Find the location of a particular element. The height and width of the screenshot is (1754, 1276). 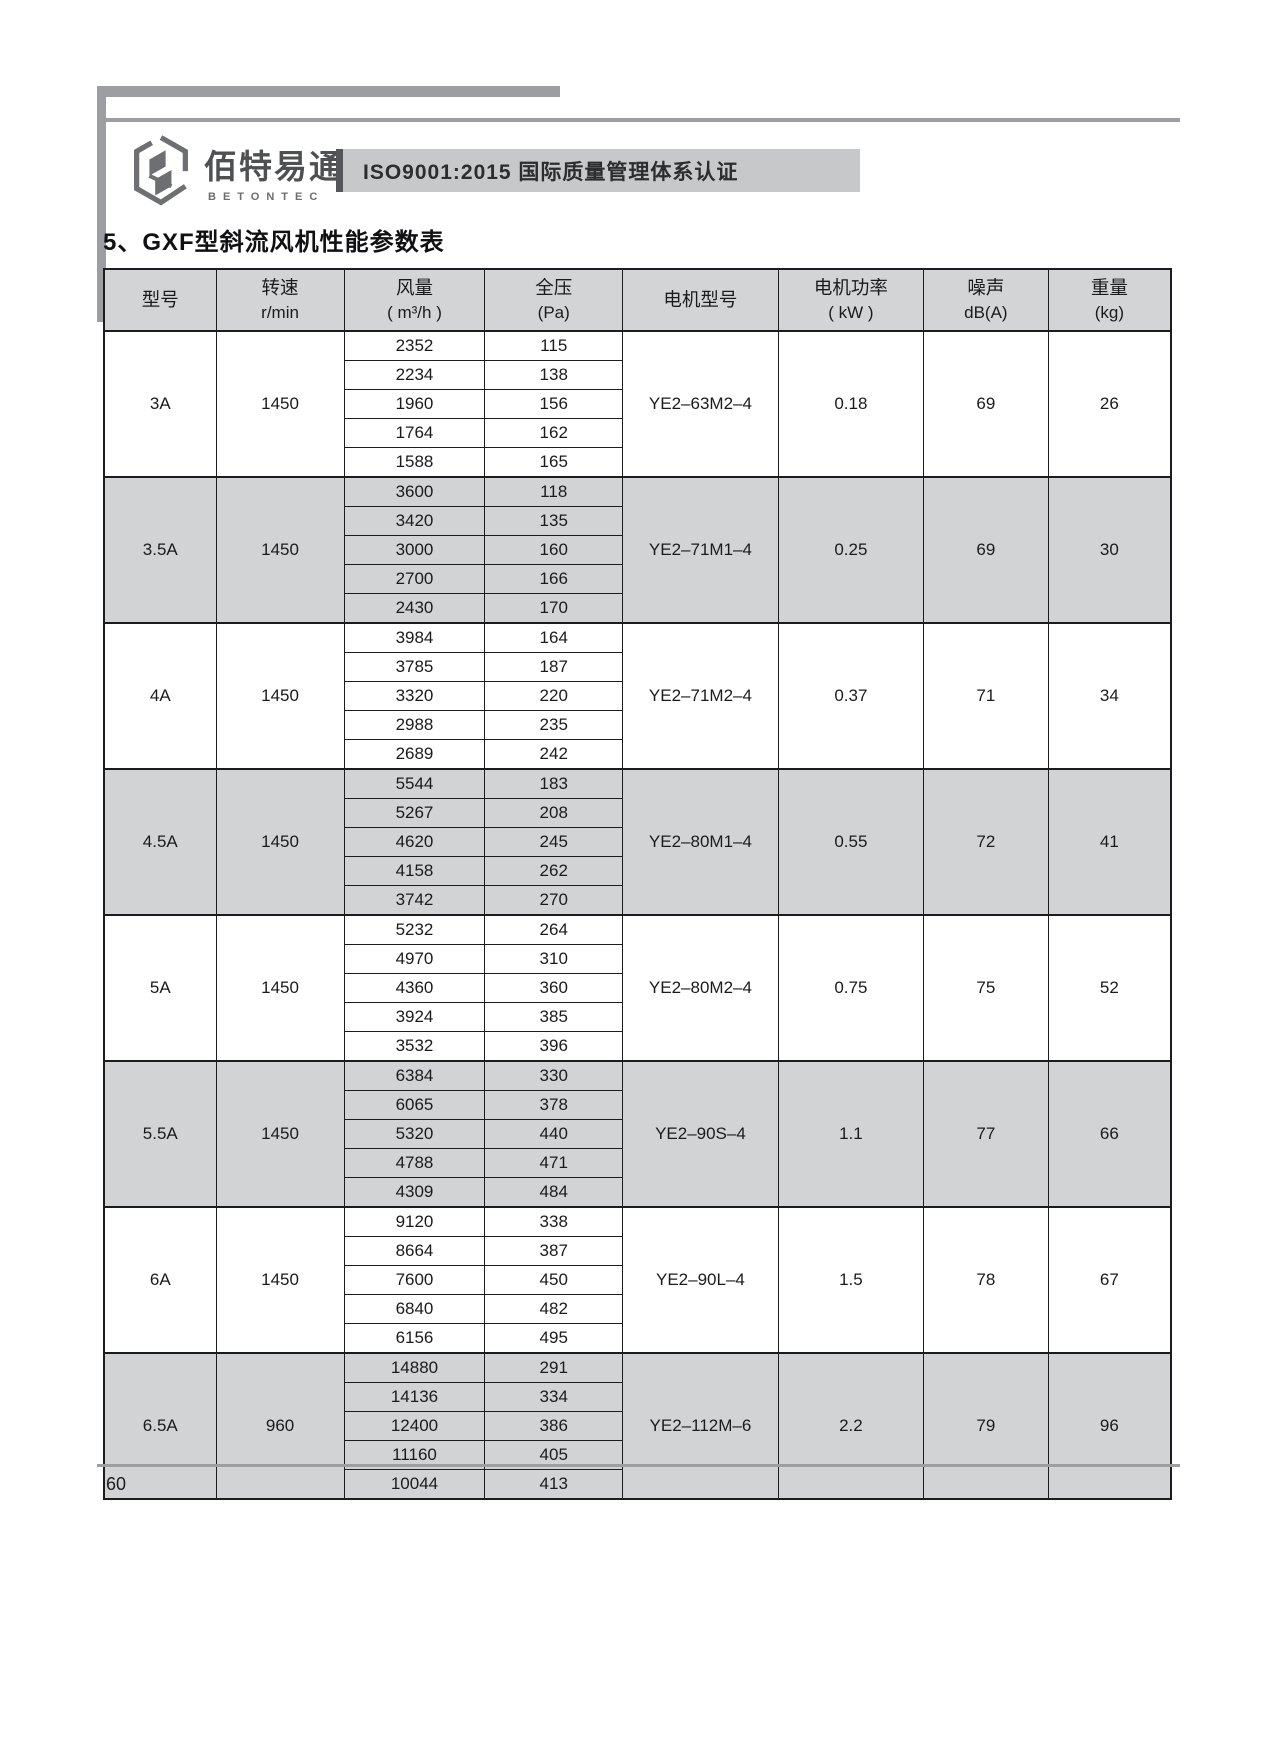

motor-model-cell: YE2–63M2–4 is located at coordinates (700, 404).